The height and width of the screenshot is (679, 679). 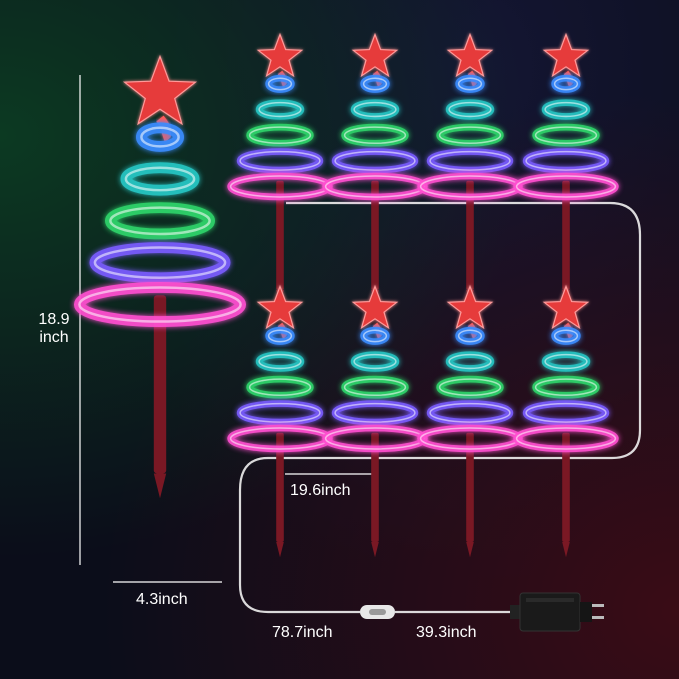 I want to click on plug-cable-label: 39.3inch, so click(x=446, y=632).